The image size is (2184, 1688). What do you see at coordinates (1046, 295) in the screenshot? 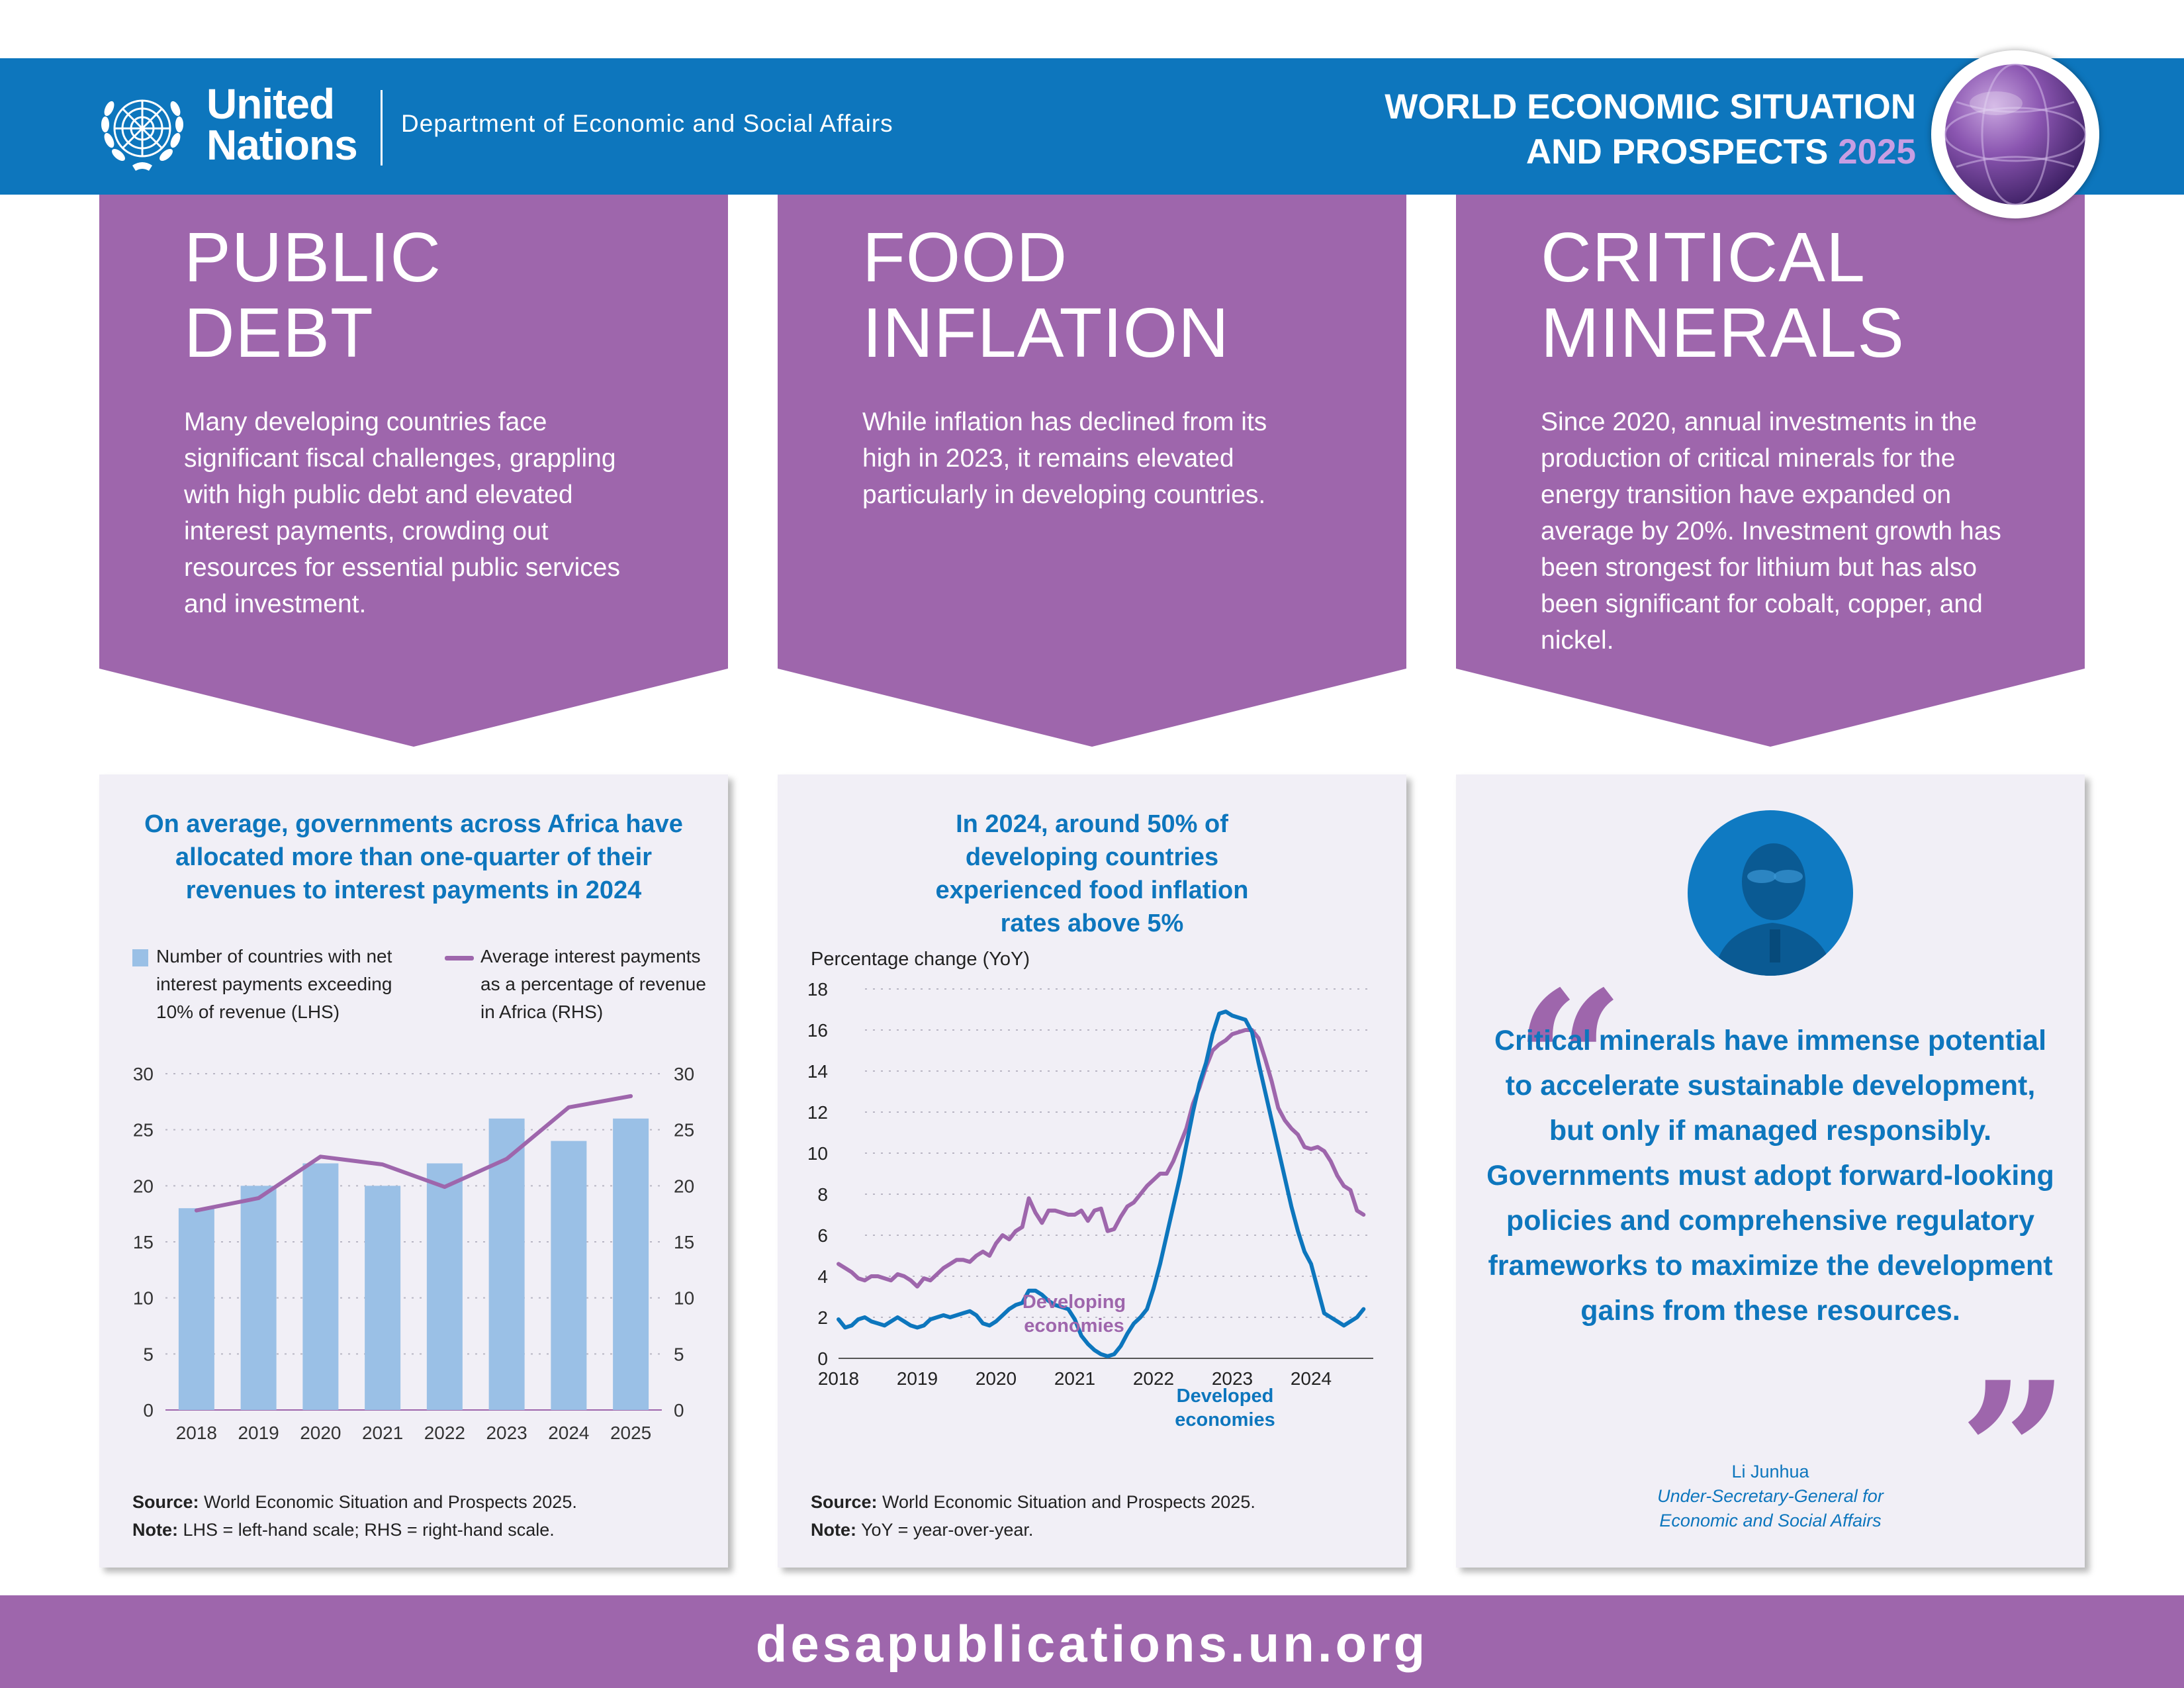
I see `panel-title: FOOD INFLATION` at bounding box center [1046, 295].